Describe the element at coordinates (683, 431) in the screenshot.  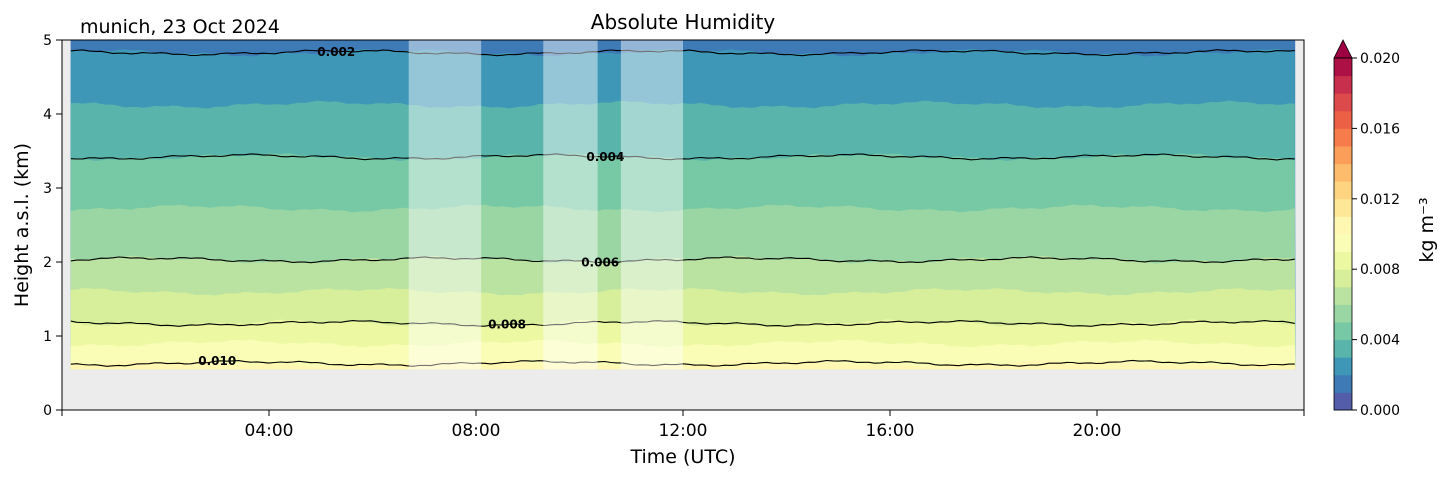
I see `x-tick-label: 12:00` at that location.